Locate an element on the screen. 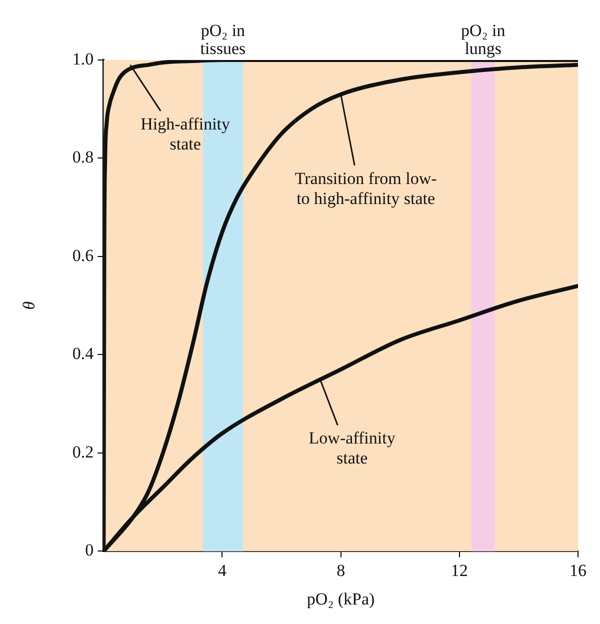  x-axis-title: pO₂ (kPa) is located at coordinates (340, 598).